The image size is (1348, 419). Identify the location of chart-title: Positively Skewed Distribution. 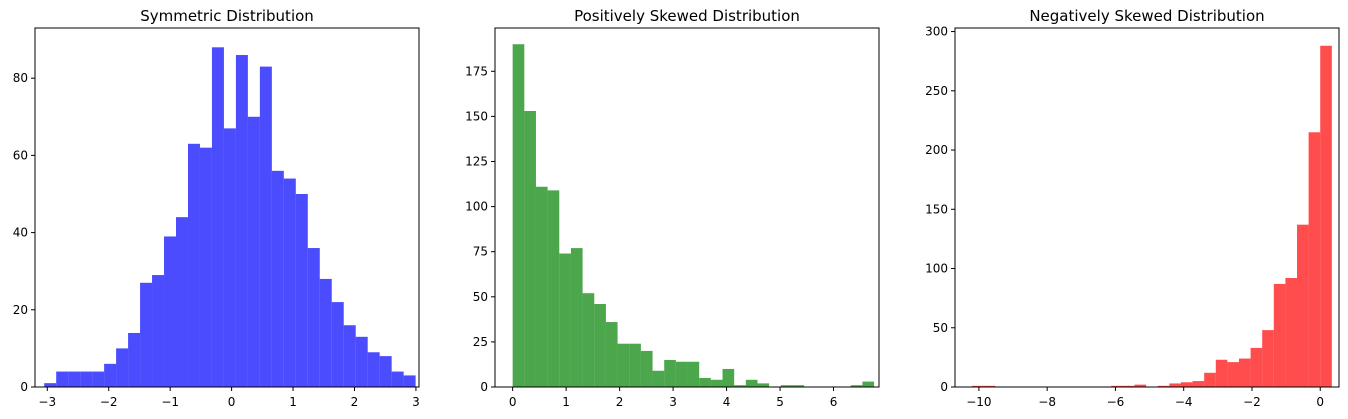
(687, 16).